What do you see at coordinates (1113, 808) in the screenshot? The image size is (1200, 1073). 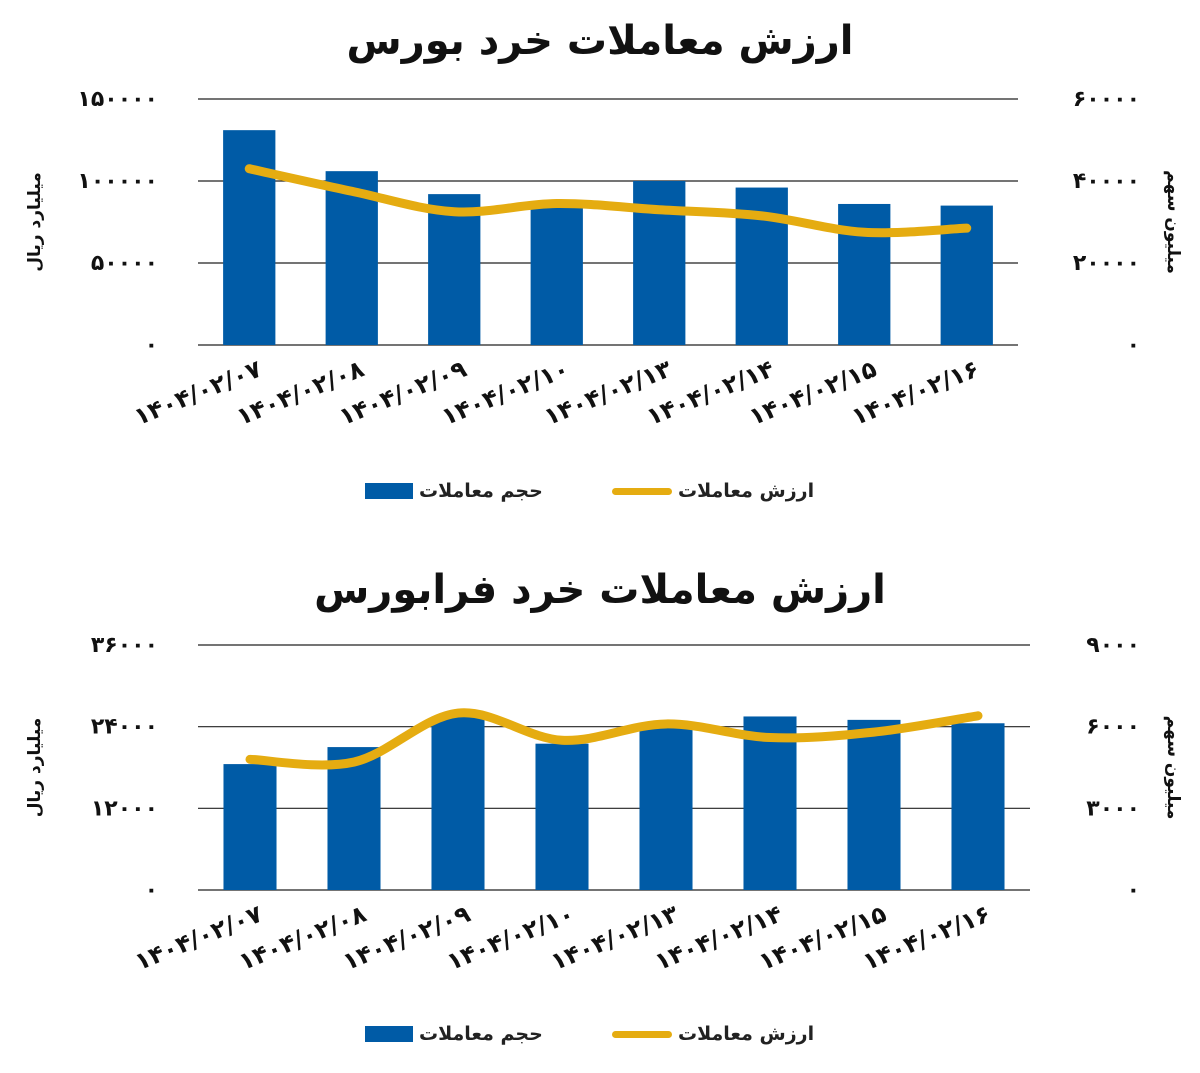 I see `y-right-tick-label: ۳۰۰۰` at bounding box center [1113, 808].